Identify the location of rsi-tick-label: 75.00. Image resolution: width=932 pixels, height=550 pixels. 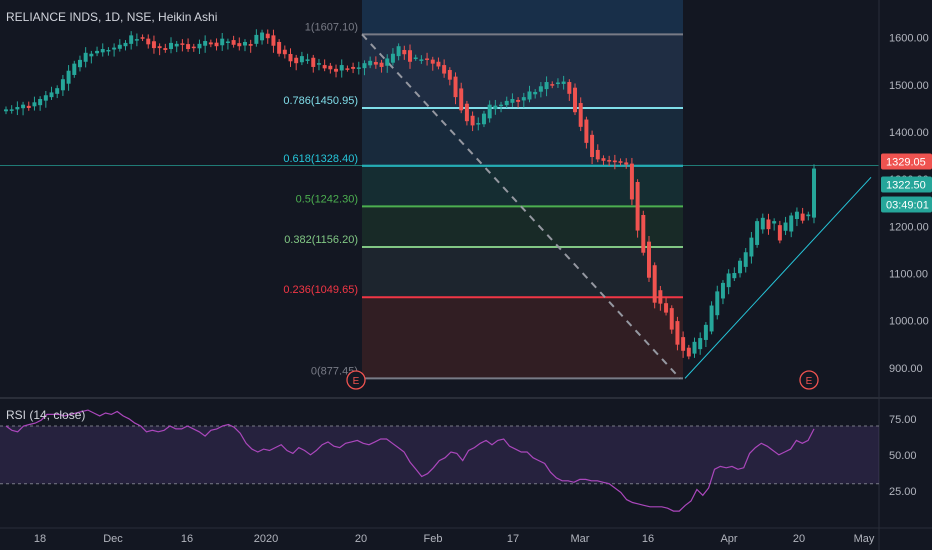
(903, 420).